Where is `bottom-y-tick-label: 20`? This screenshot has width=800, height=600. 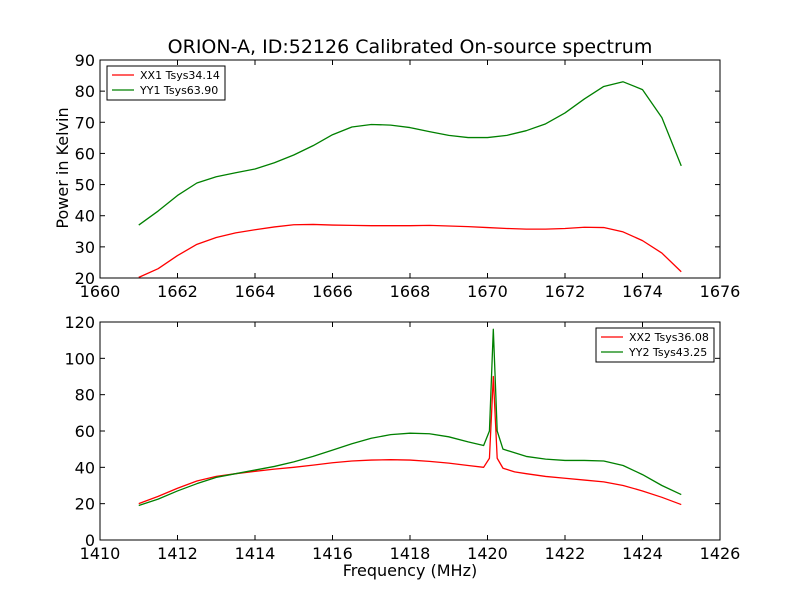
bottom-y-tick-label: 20 is located at coordinates (85, 504).